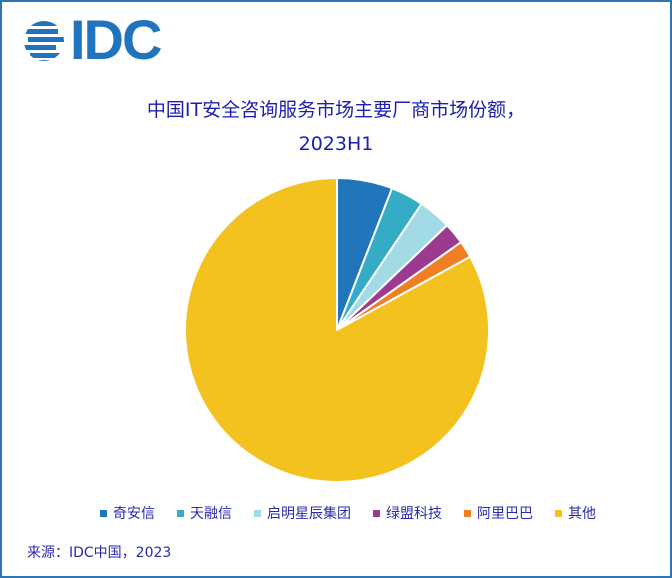 The width and height of the screenshot is (672, 578). I want to click on legend-item-venustech: 启明星辰集团, so click(302, 513).